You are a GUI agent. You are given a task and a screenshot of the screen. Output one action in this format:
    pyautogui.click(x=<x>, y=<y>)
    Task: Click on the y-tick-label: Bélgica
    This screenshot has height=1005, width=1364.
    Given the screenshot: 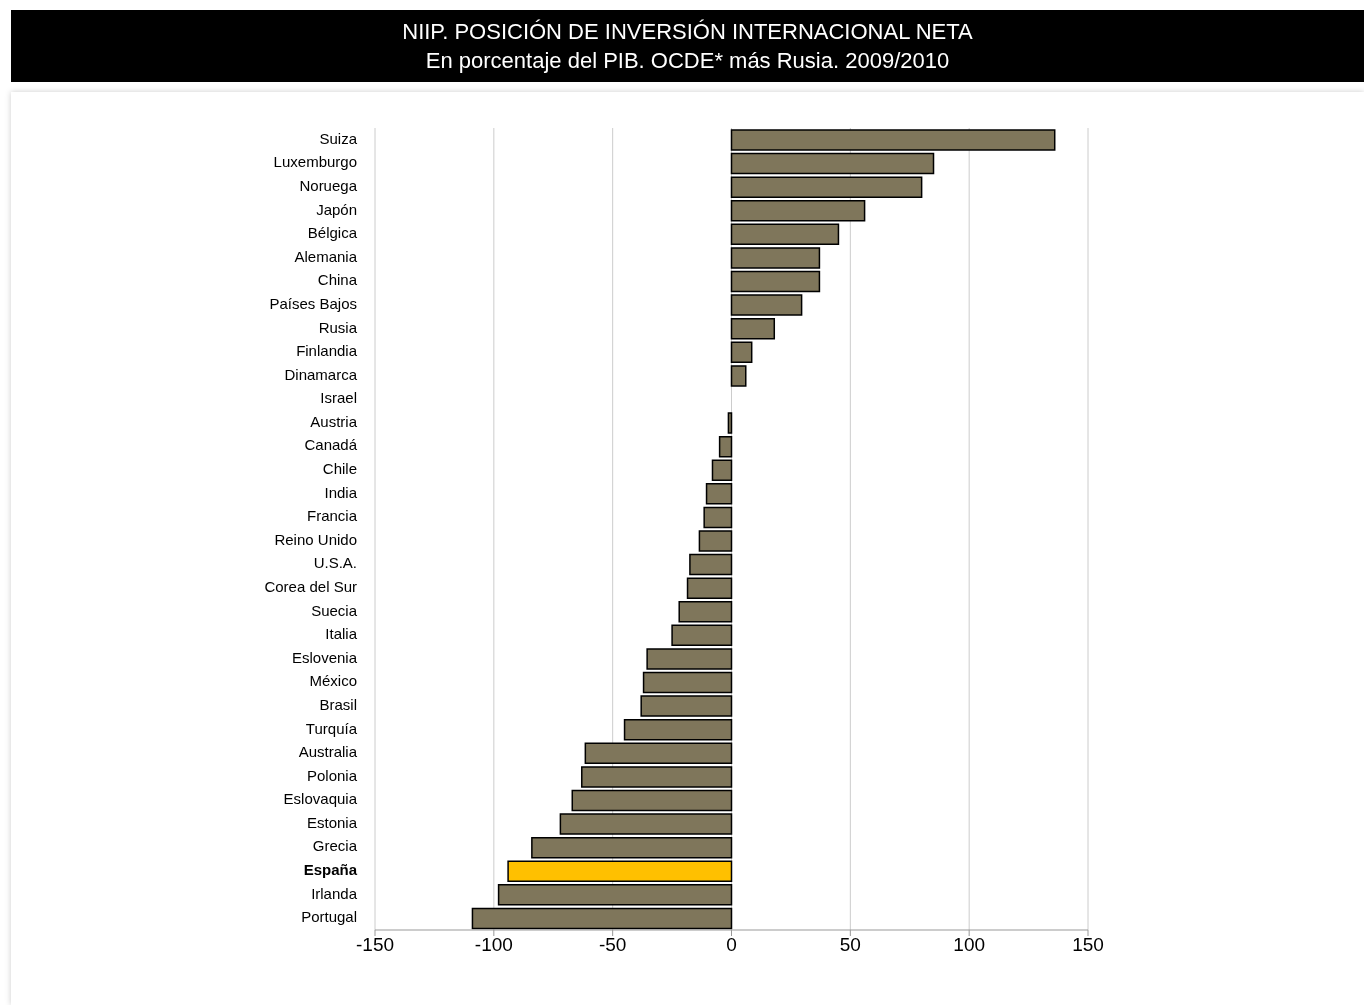 What is the action you would take?
    pyautogui.click(x=332, y=233)
    